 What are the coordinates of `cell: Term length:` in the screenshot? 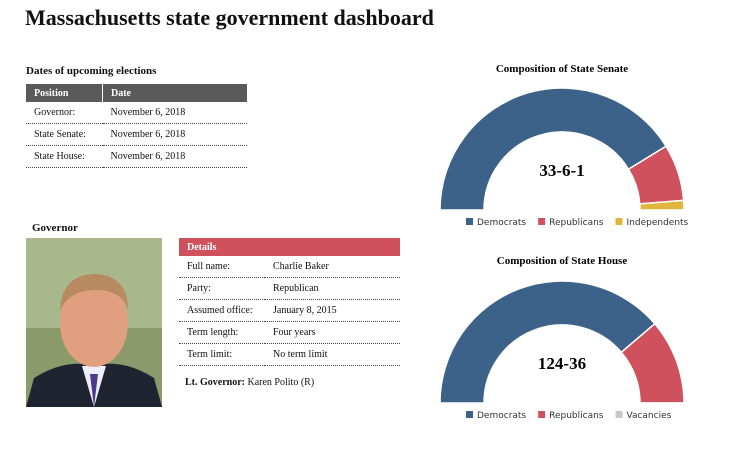 It's located at (222, 332).